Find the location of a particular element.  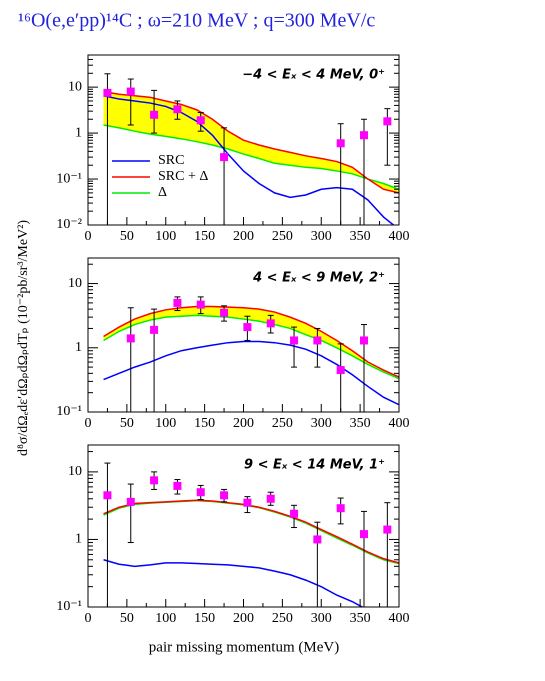

y-tick-label: 10⁻² is located at coordinates (69, 224).